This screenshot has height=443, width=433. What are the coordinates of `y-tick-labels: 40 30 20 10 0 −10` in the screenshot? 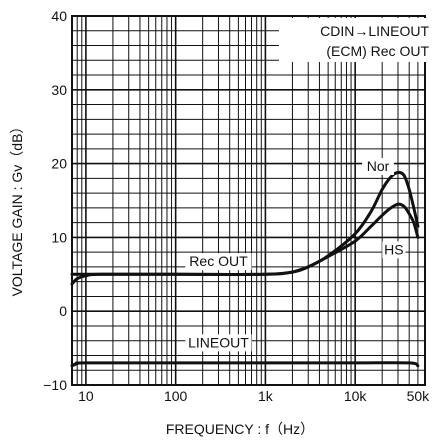 It's located at (55, 200).